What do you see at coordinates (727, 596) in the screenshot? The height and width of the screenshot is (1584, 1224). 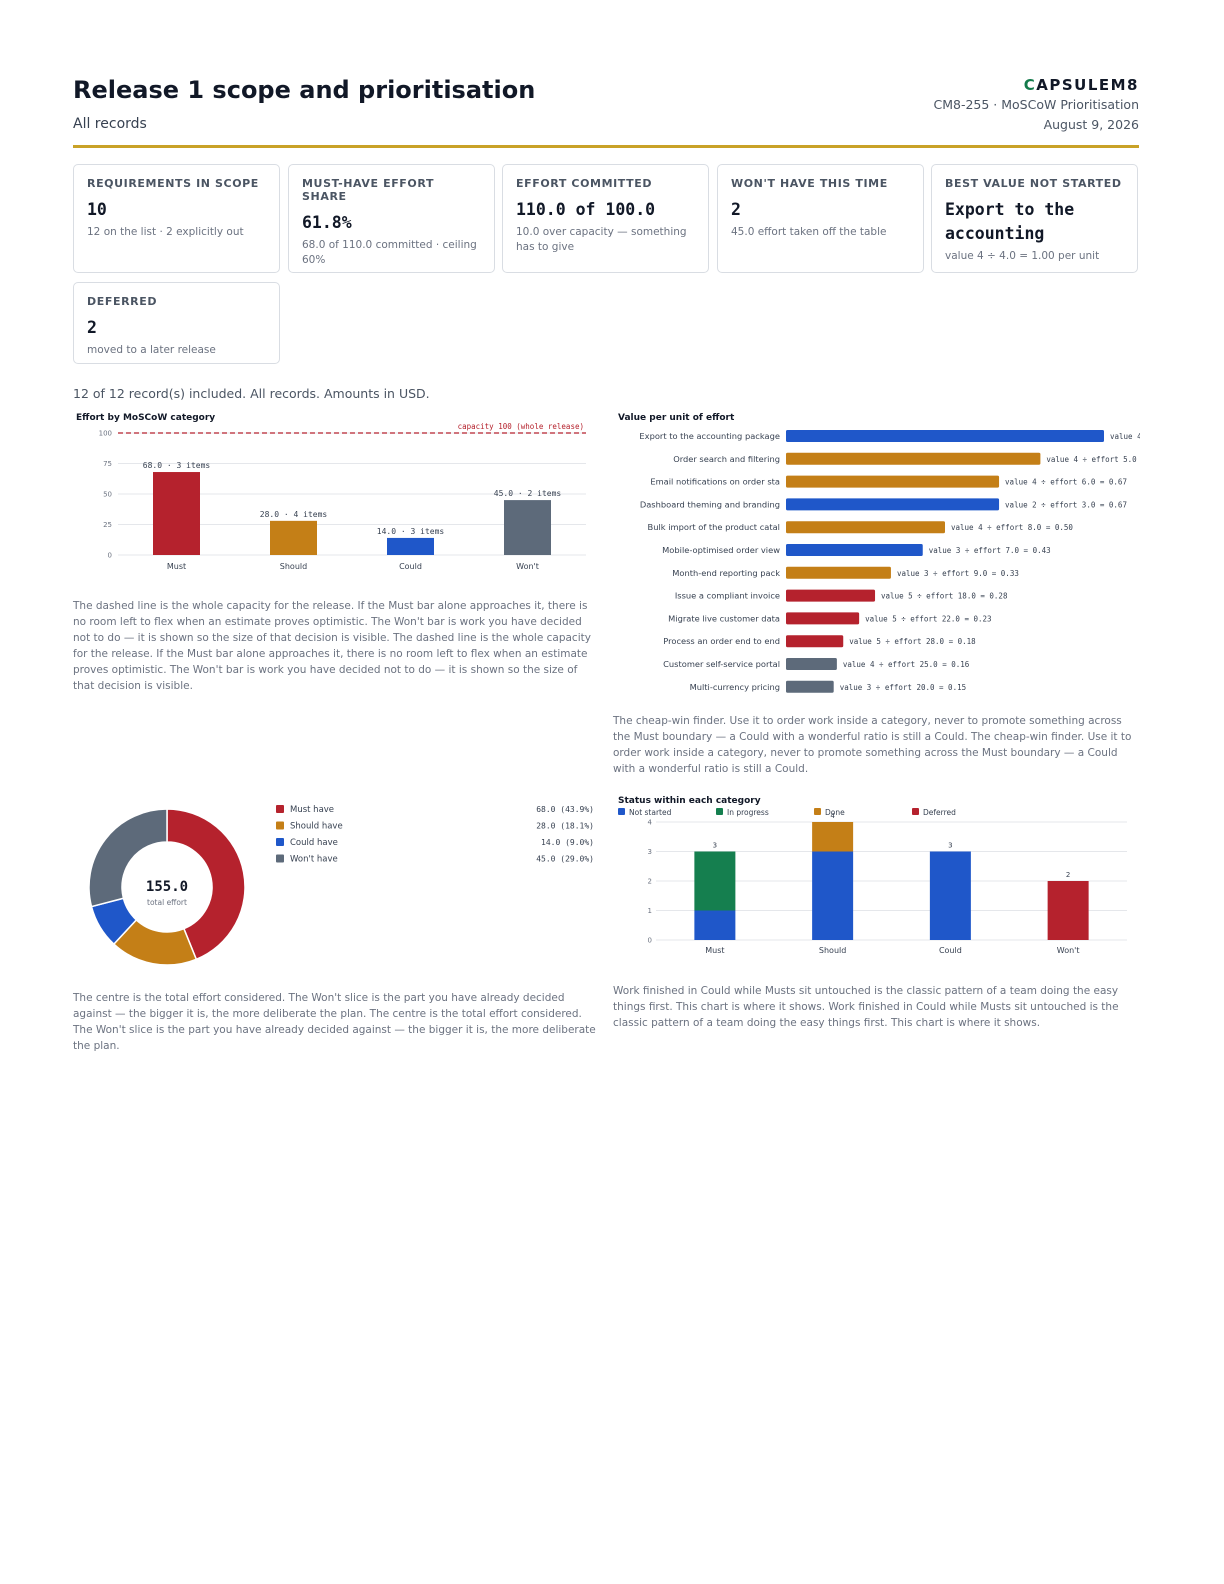 I see `value-category-label: Issue a compliant invoice` at bounding box center [727, 596].